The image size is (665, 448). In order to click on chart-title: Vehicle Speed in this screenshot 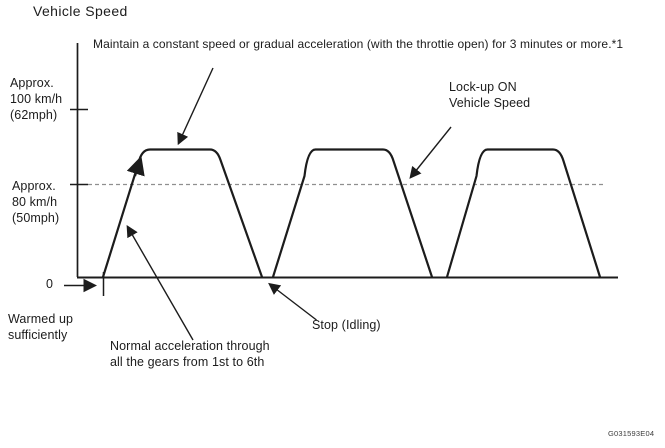, I will do `click(80, 11)`.